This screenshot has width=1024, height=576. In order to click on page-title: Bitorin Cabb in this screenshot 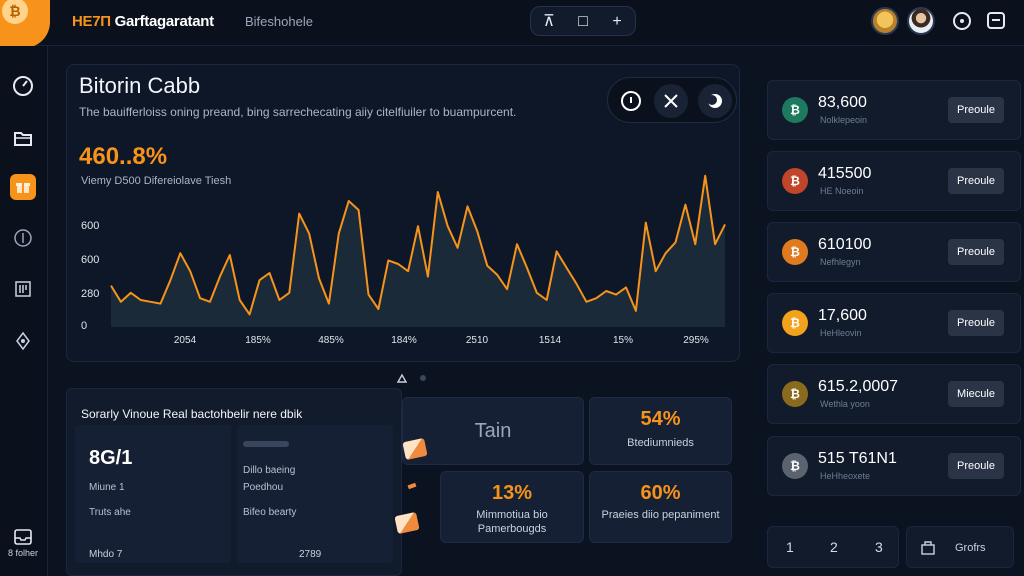, I will do `click(140, 85)`.